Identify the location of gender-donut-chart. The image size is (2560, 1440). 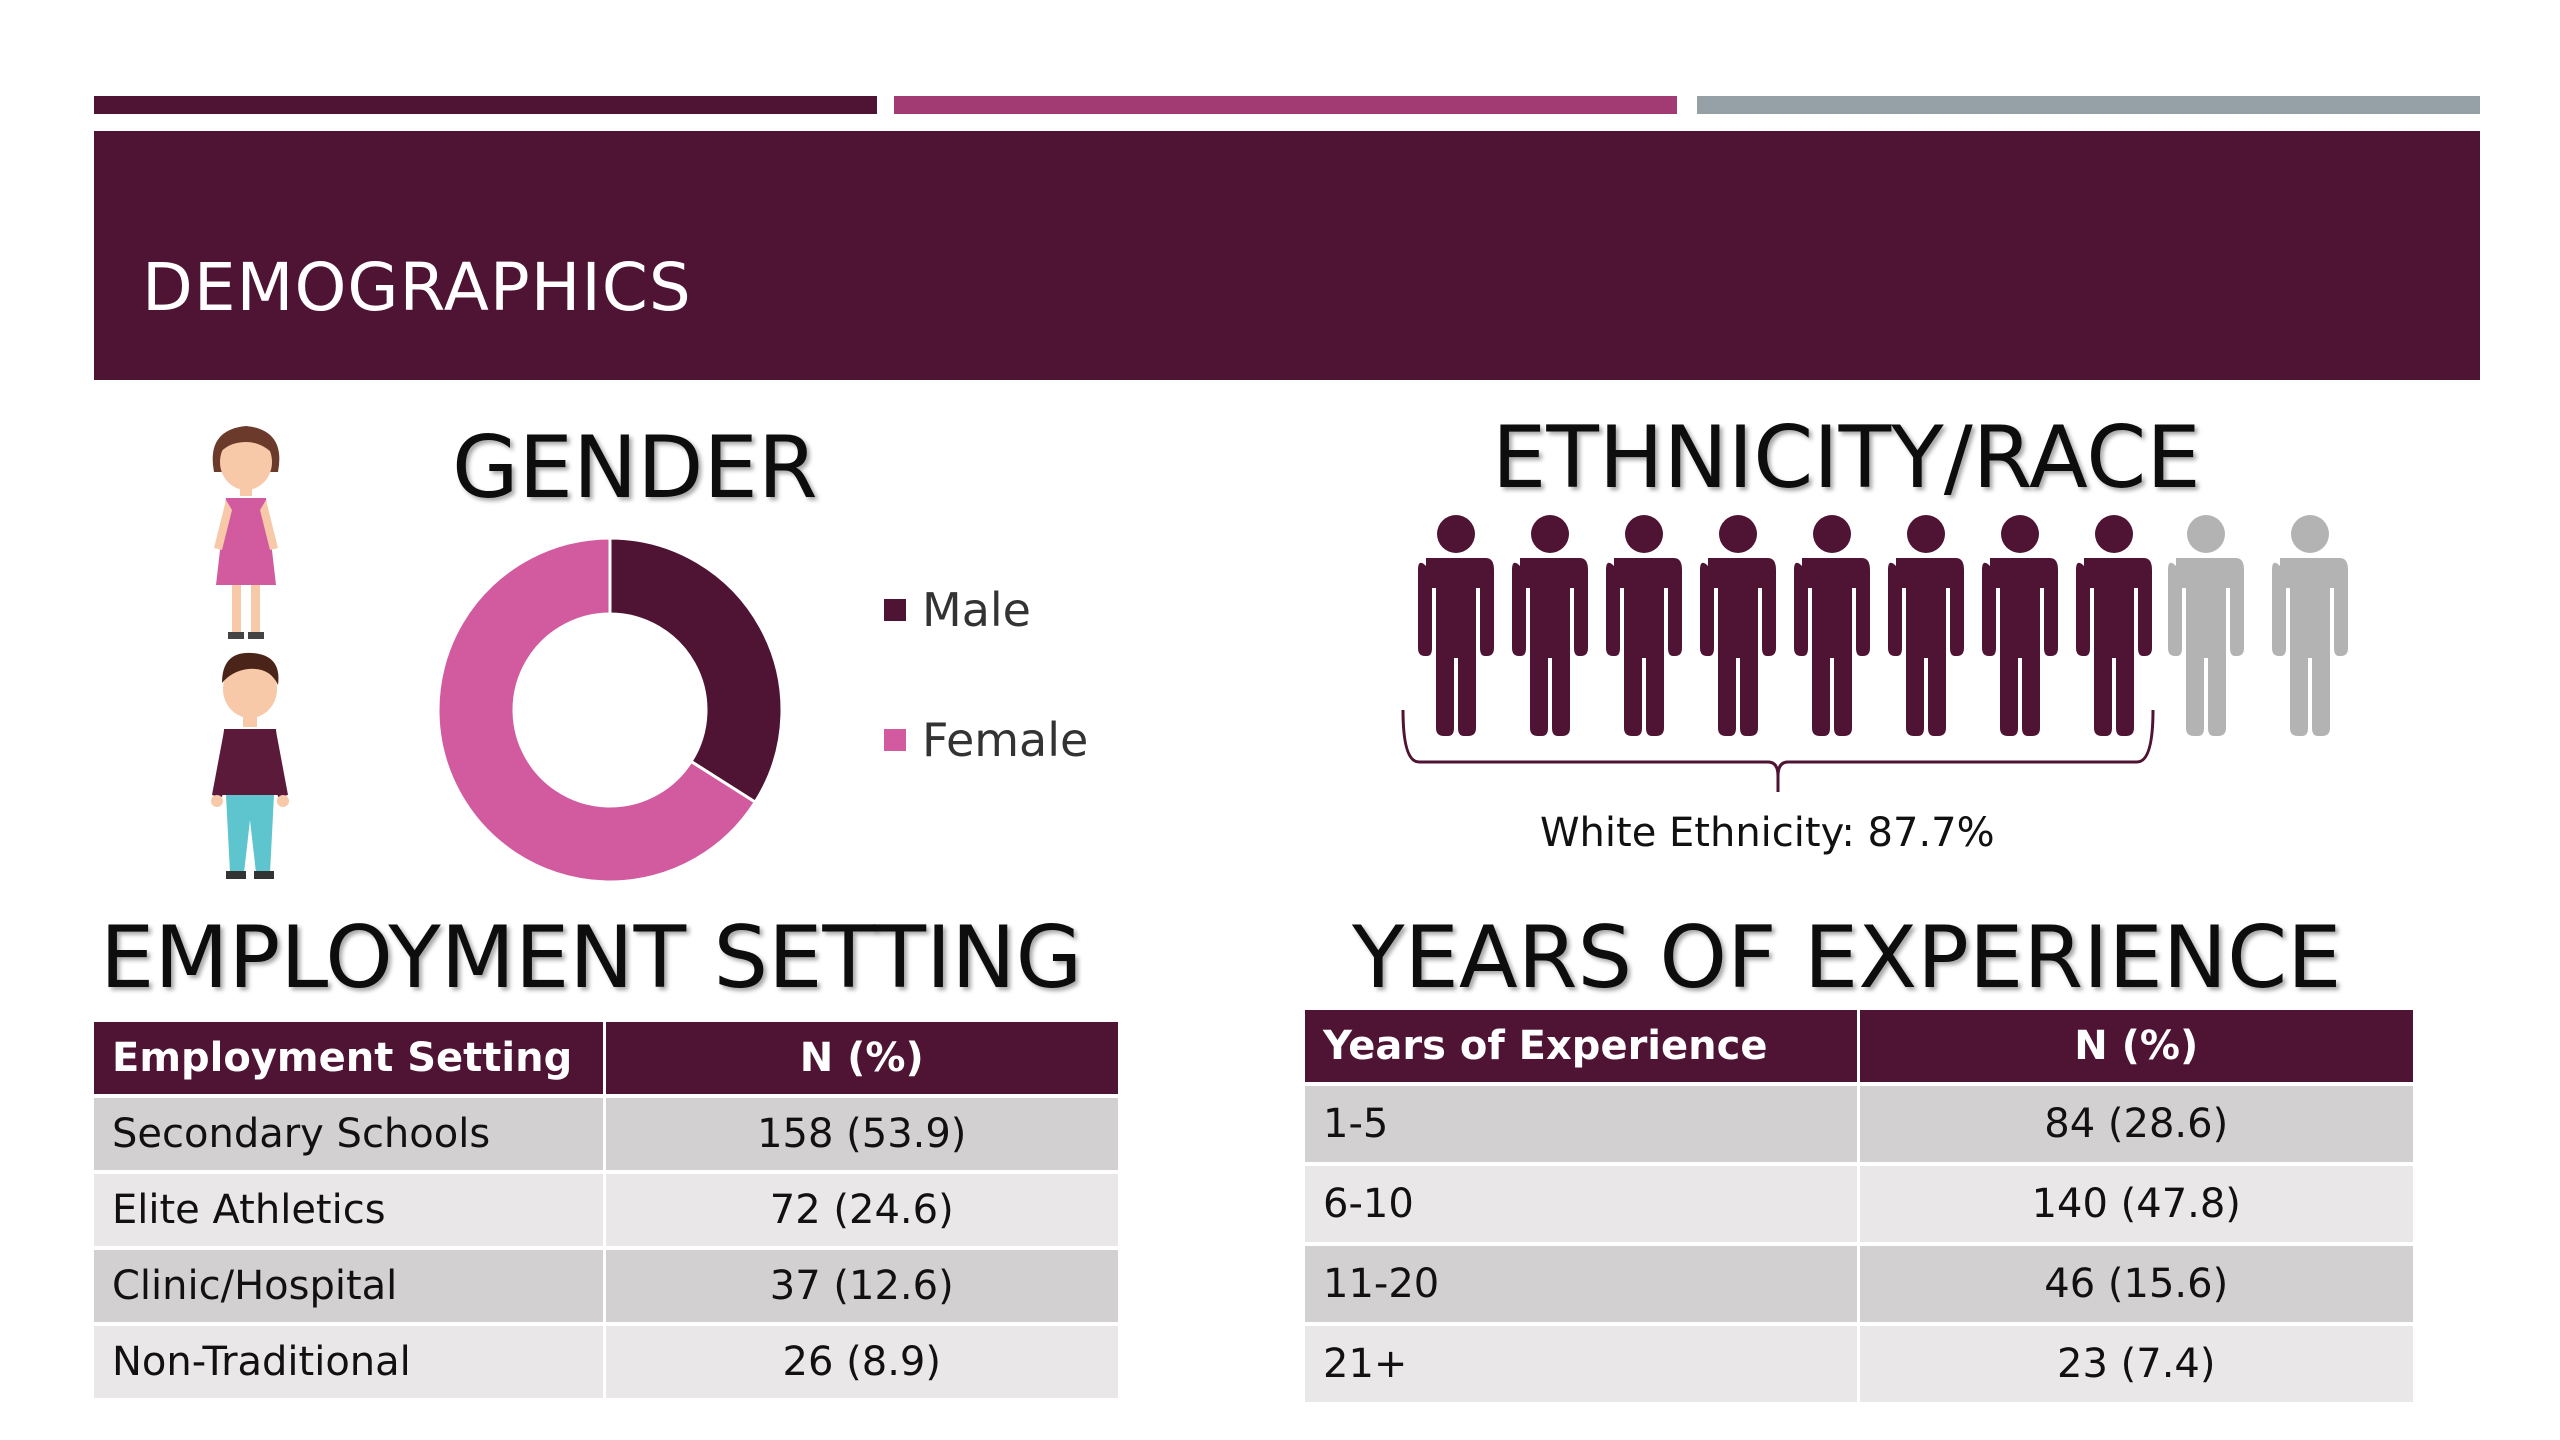
(610, 710).